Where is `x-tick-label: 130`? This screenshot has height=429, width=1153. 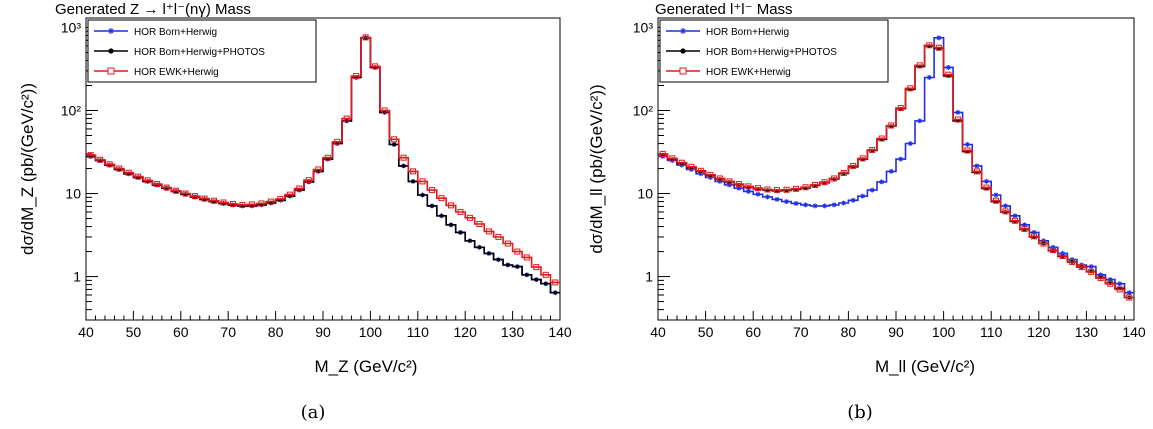
x-tick-label: 130 is located at coordinates (513, 332).